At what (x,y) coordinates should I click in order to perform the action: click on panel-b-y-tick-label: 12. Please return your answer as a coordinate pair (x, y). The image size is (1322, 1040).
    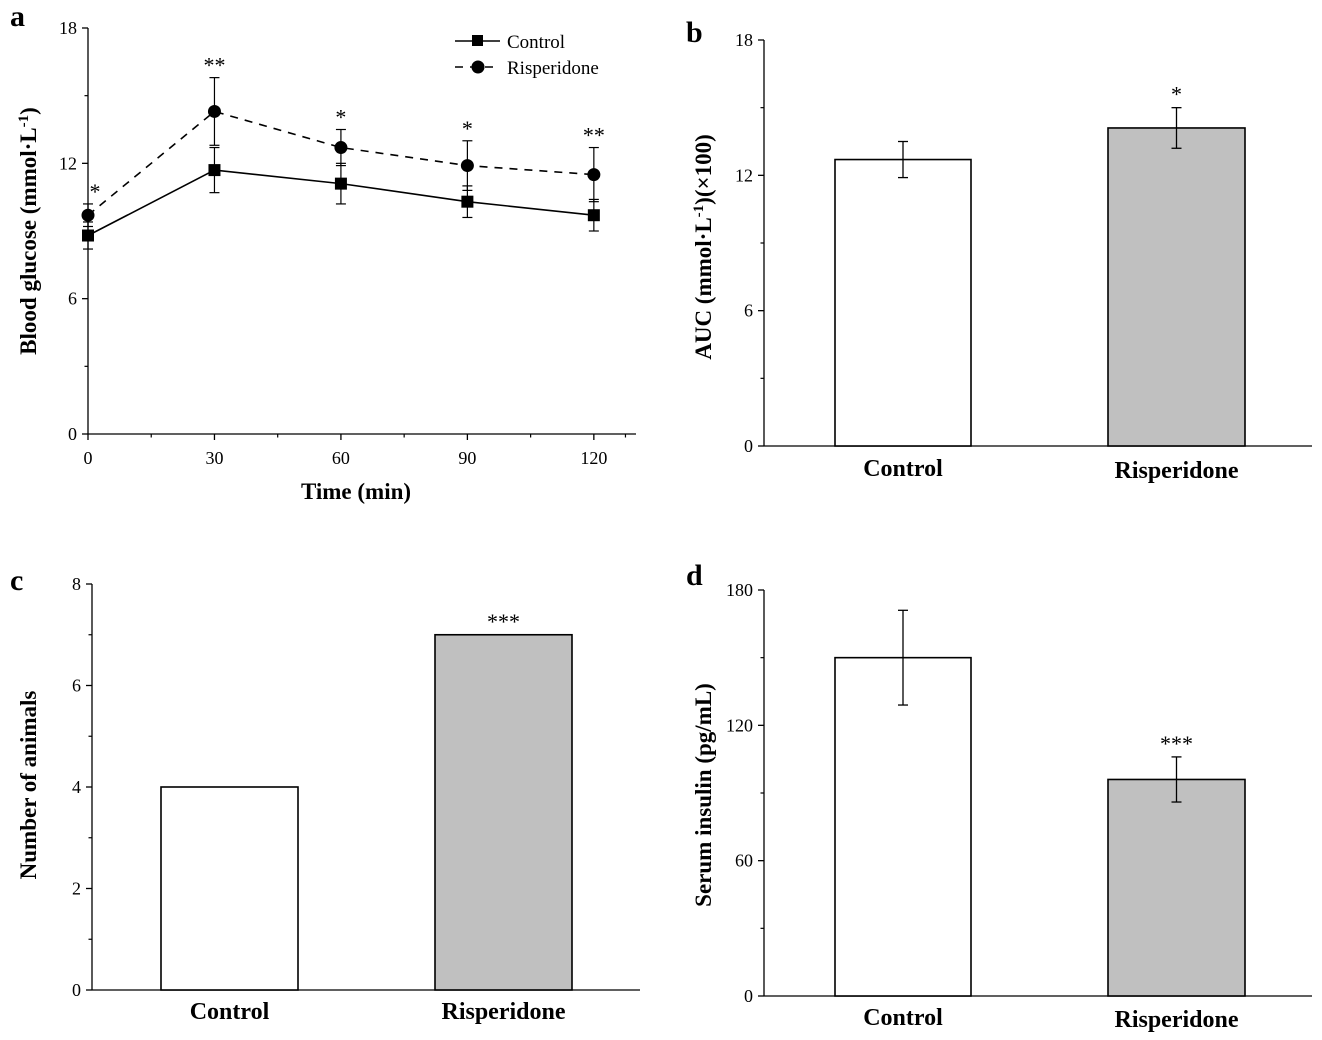
    Looking at the image, I should click on (744, 175).